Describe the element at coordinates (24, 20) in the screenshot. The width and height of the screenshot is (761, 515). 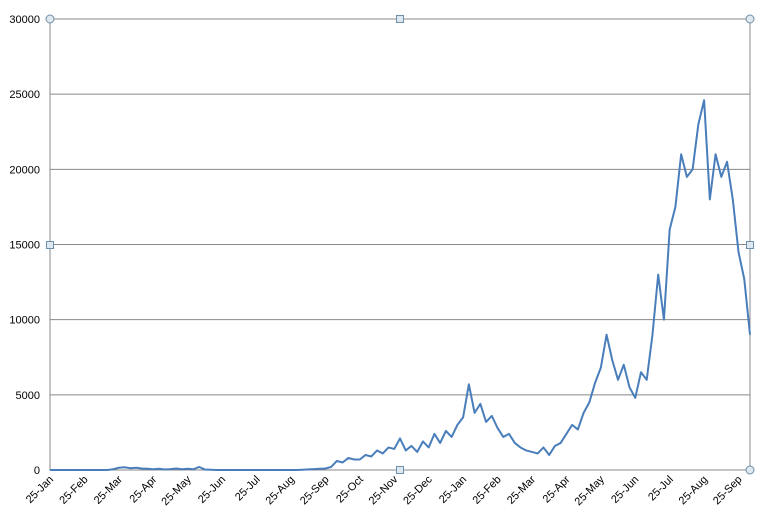
I see `y-tick-label: 30000` at that location.